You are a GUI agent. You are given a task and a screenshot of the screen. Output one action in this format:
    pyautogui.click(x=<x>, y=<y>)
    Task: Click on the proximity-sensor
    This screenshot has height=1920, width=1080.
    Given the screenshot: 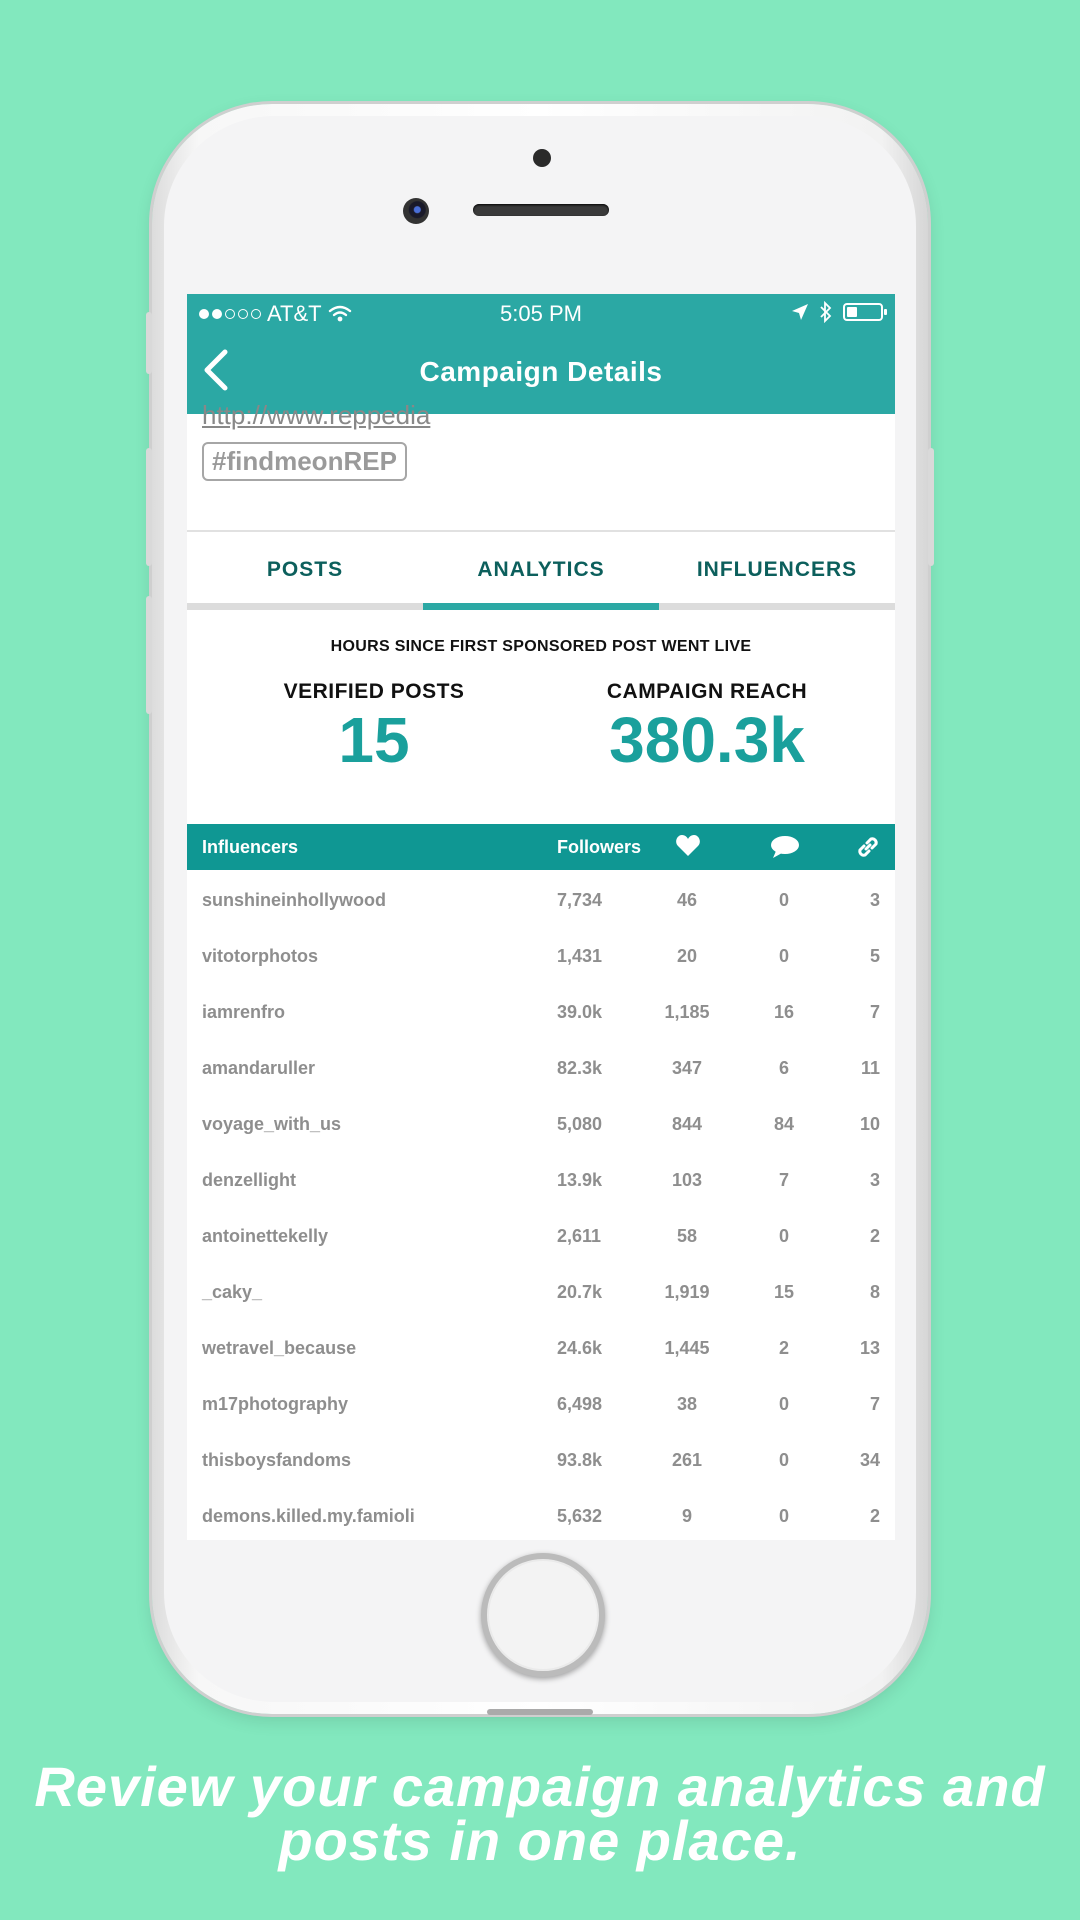 What is the action you would take?
    pyautogui.click(x=542, y=158)
    